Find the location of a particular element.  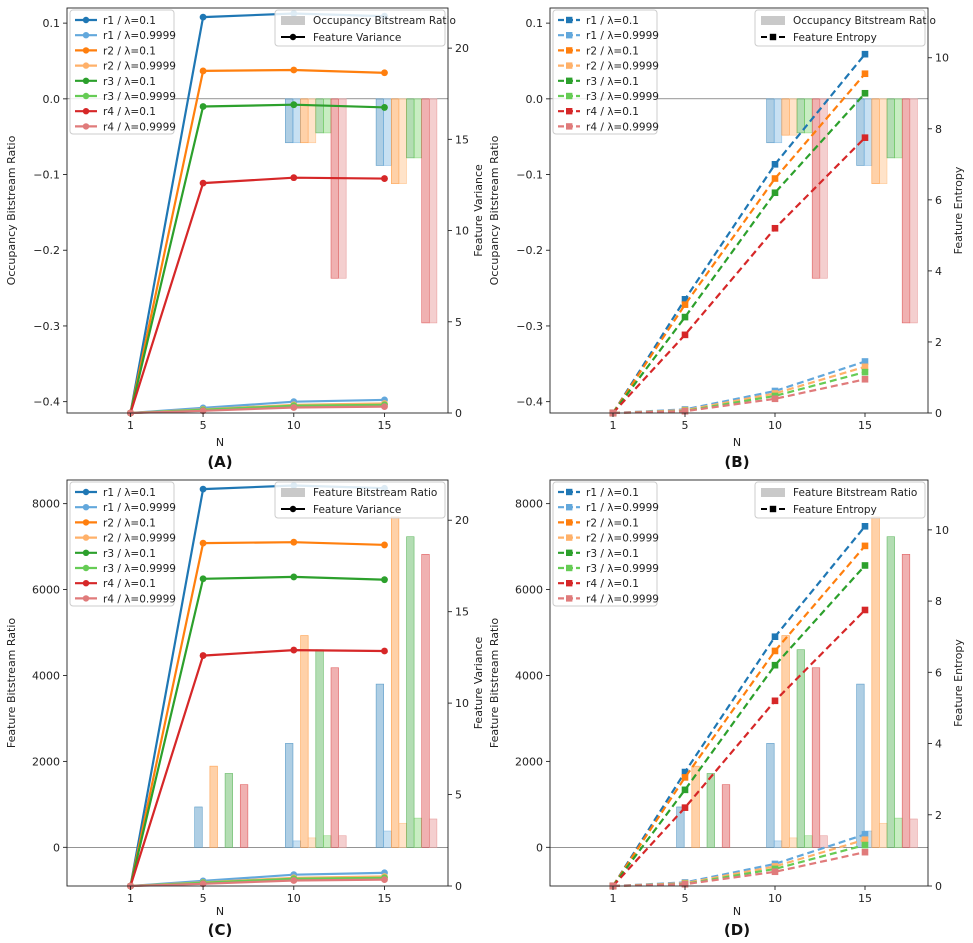

legend-line-label: Feature Variance is located at coordinates (357, 510).